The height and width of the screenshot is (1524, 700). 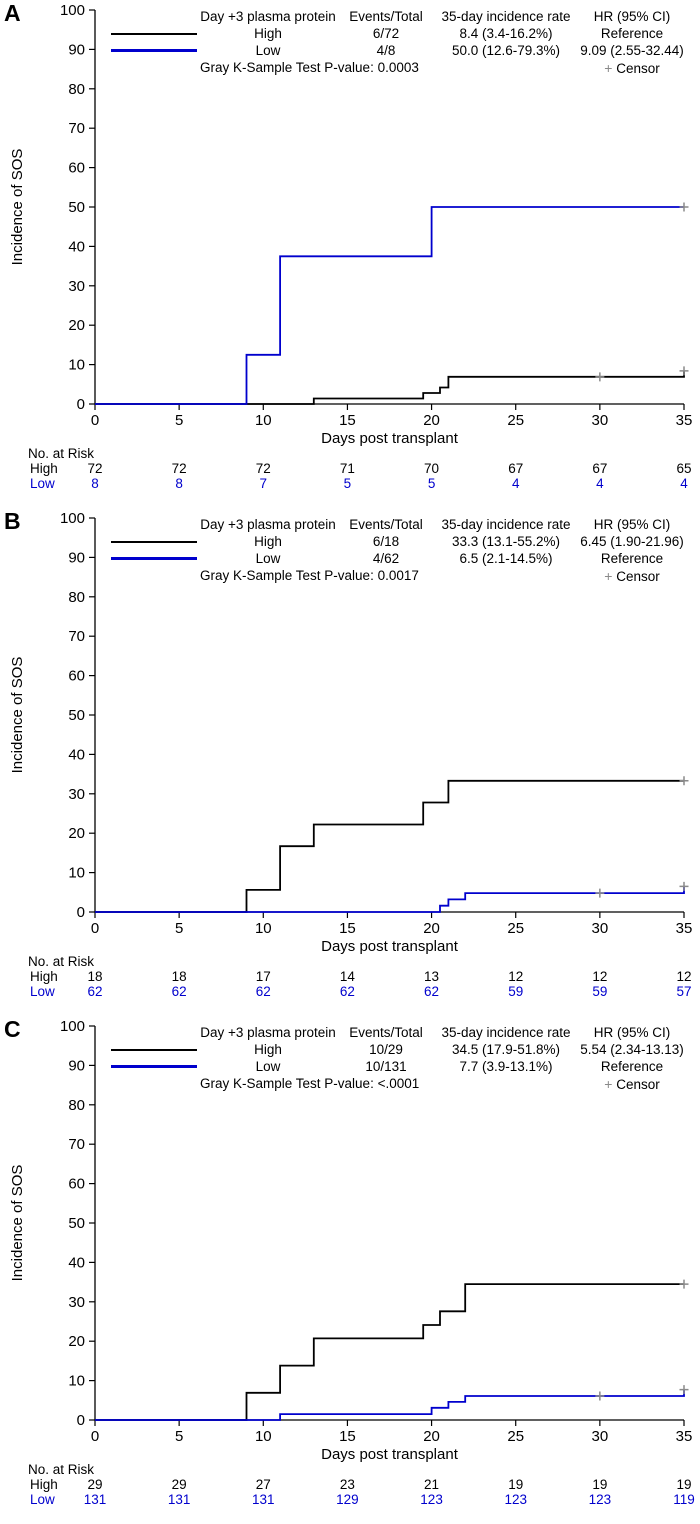 What do you see at coordinates (515, 468) in the screenshot?
I see `risk-value: 67` at bounding box center [515, 468].